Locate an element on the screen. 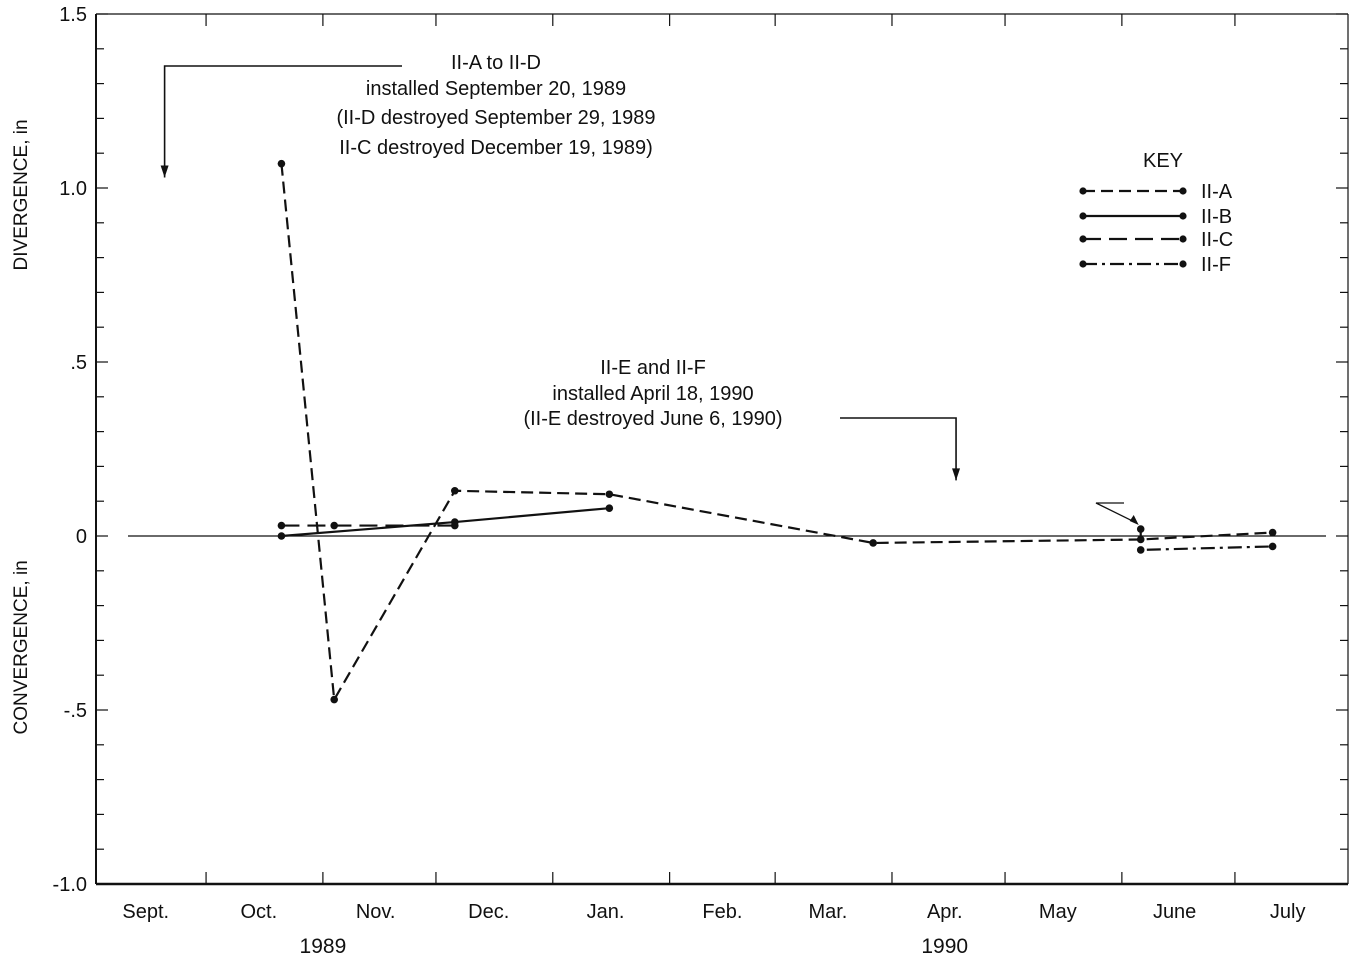 This screenshot has width=1354, height=962. y-axis-title-divergence: DIVERGENCE, in is located at coordinates (21, 194).